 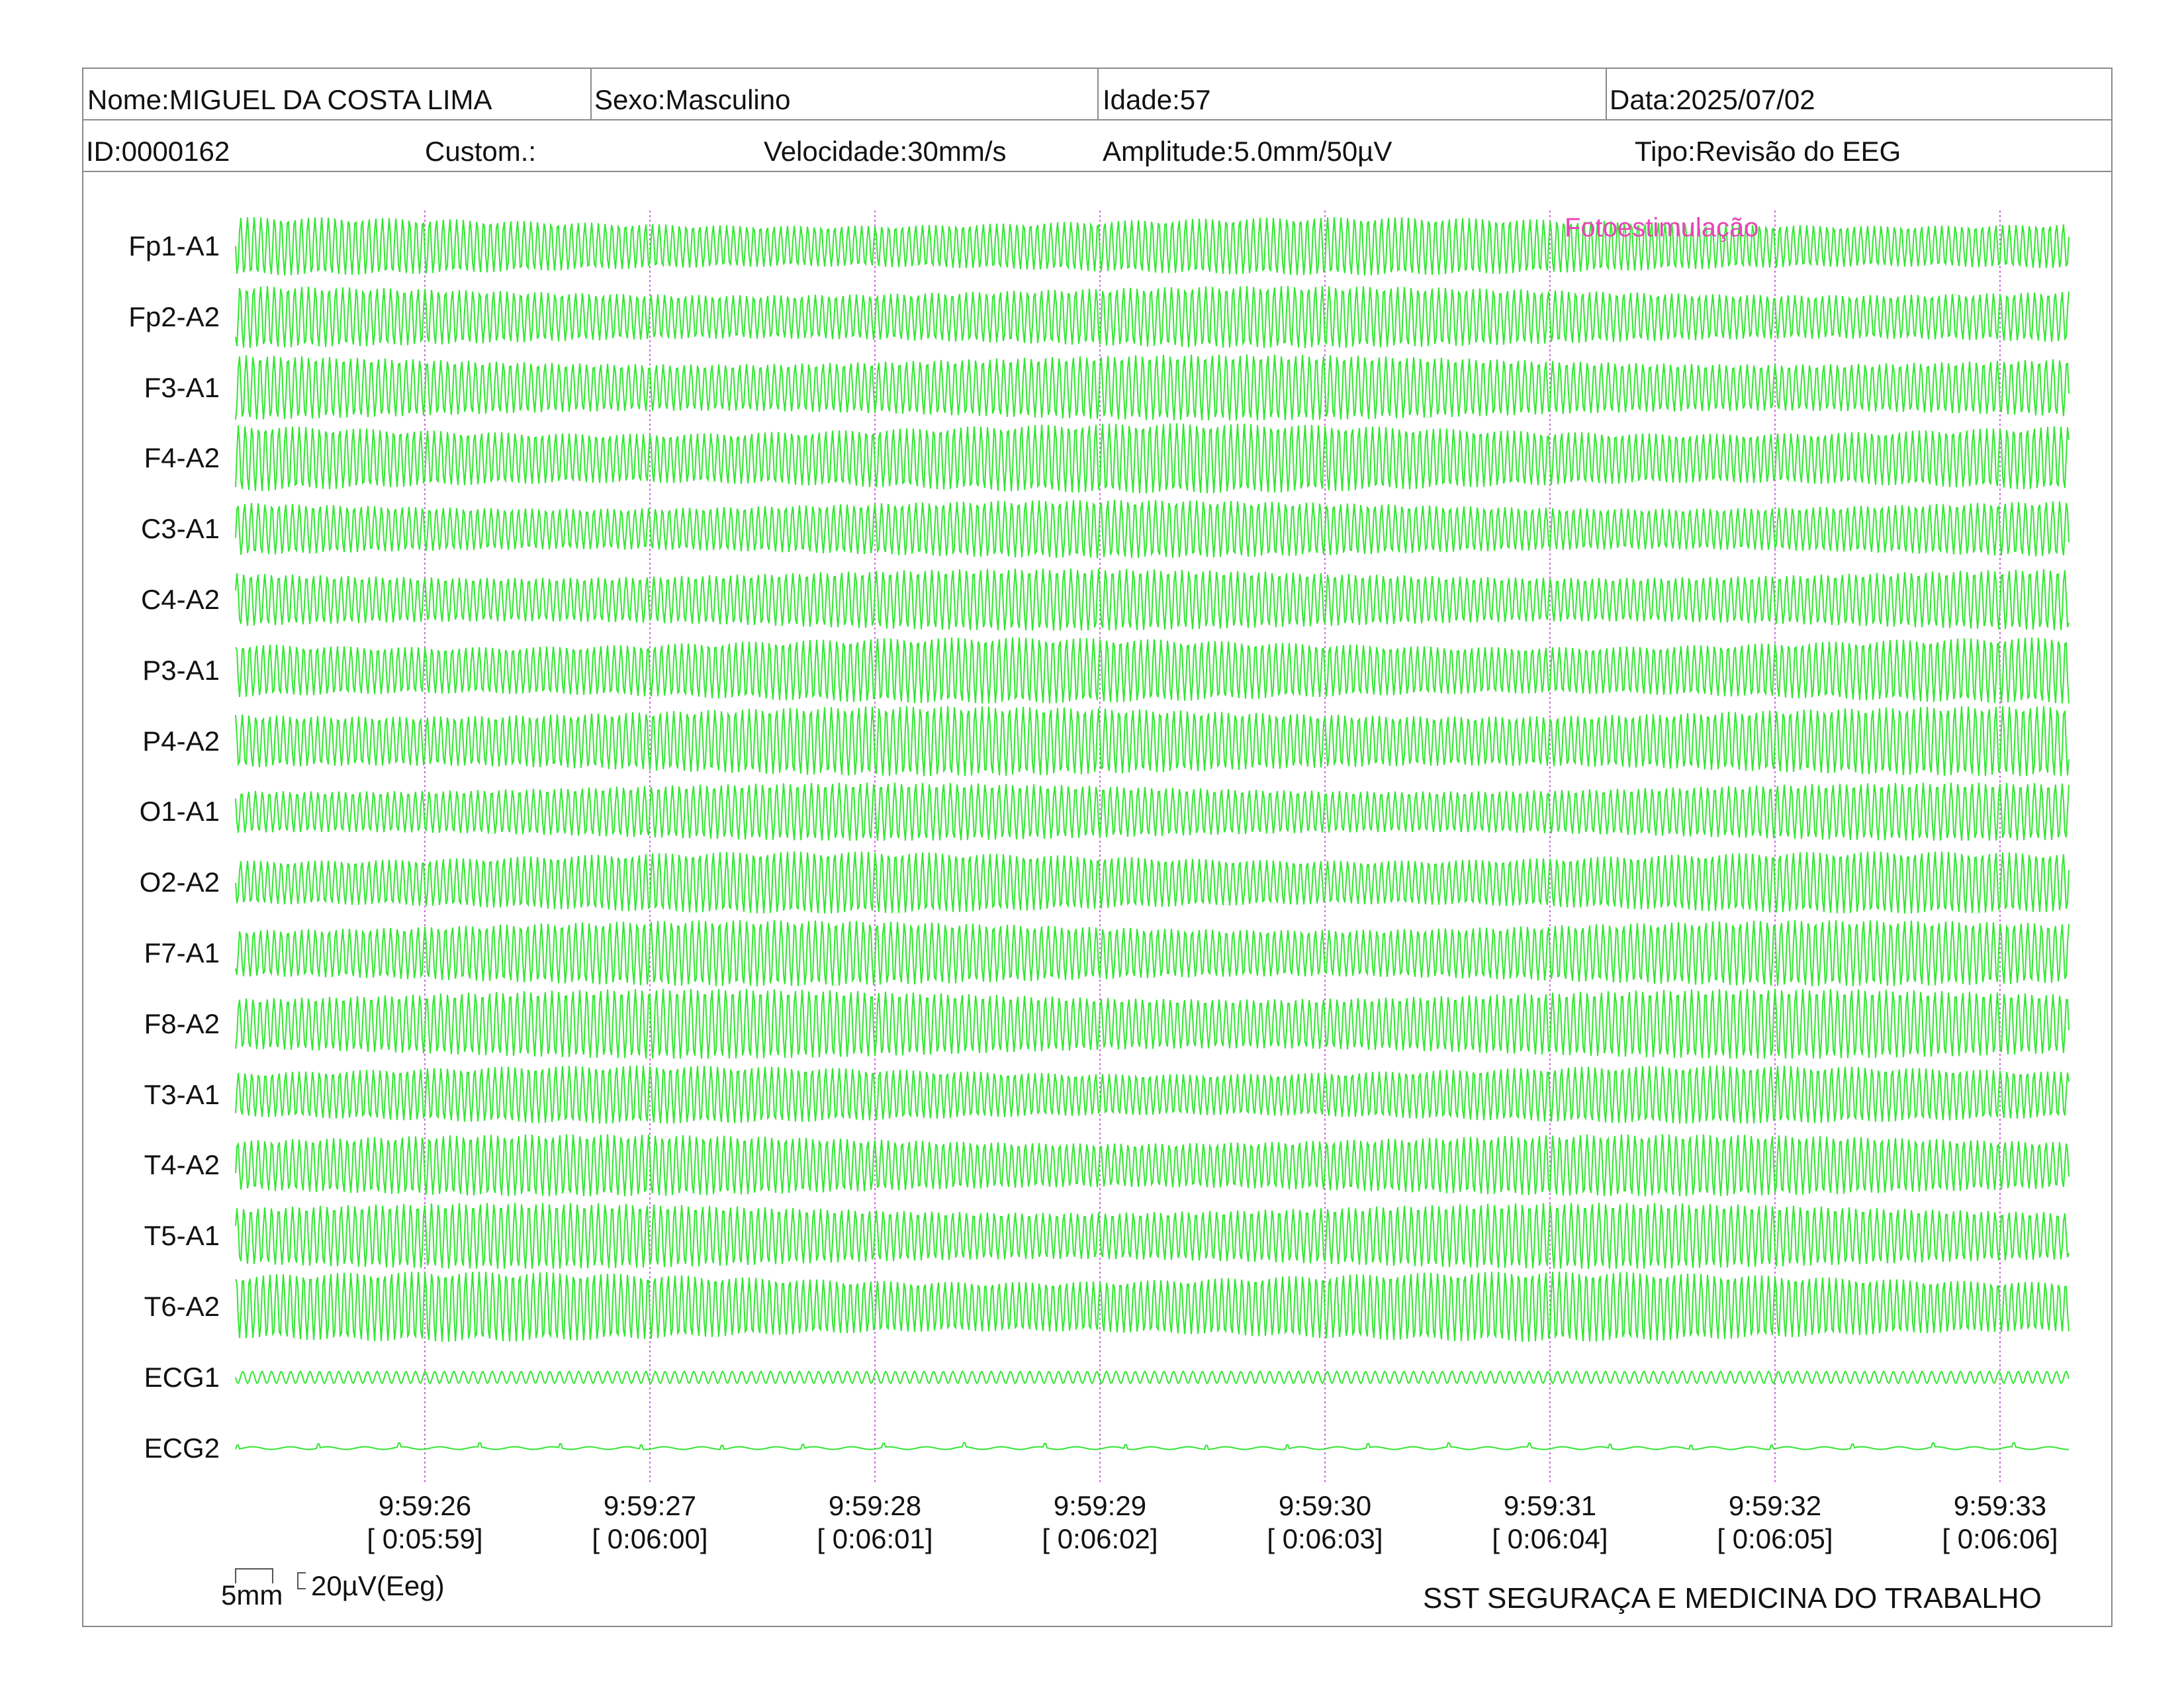 What do you see at coordinates (252, 1595) in the screenshot?
I see `time-scale-label: 5mm` at bounding box center [252, 1595].